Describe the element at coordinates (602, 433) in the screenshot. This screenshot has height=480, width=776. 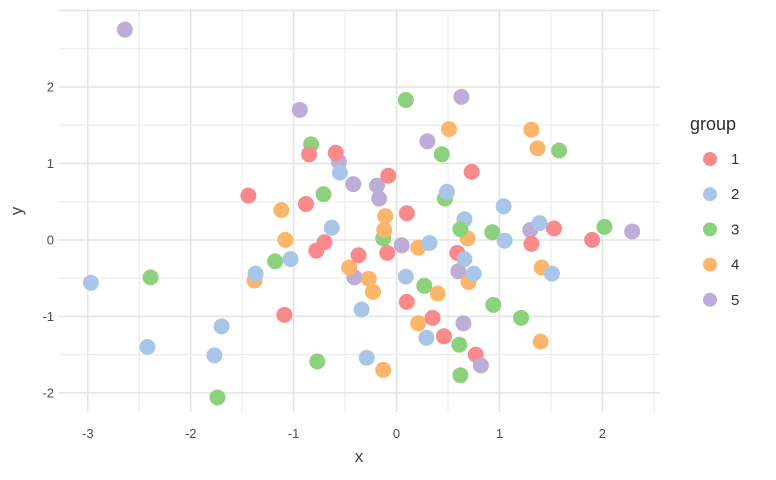
I see `x-tick-label: 2` at that location.